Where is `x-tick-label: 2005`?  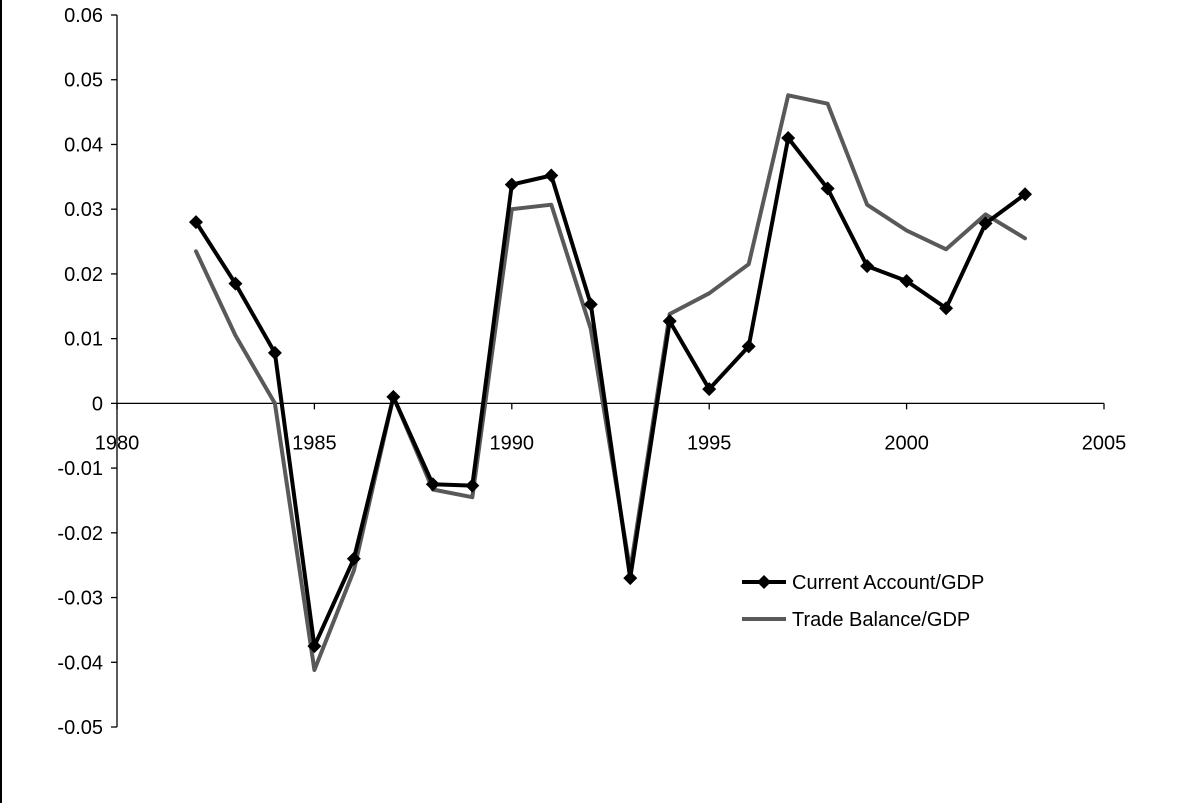 x-tick-label: 2005 is located at coordinates (1104, 443).